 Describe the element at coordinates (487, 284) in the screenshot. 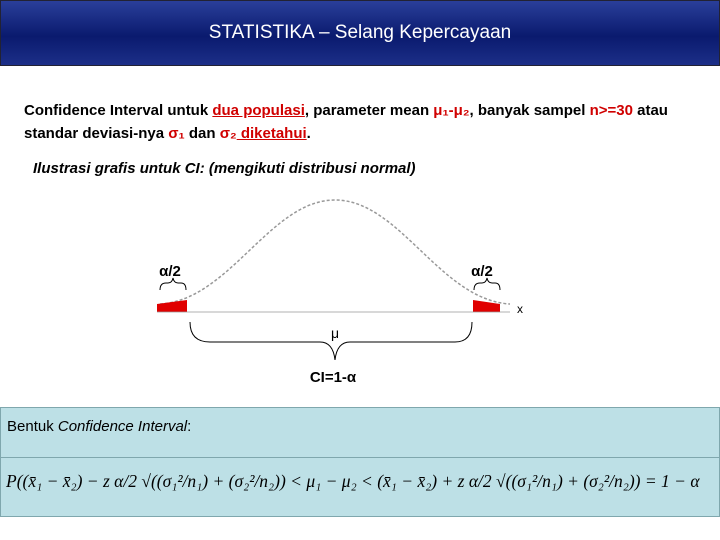

I see `right-brace` at that location.